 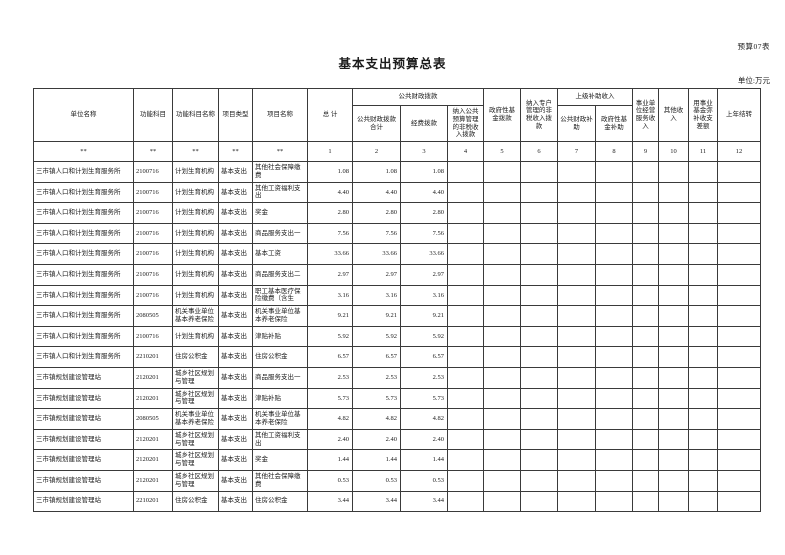 I want to click on cell-total: 9.21, so click(x=330, y=316).